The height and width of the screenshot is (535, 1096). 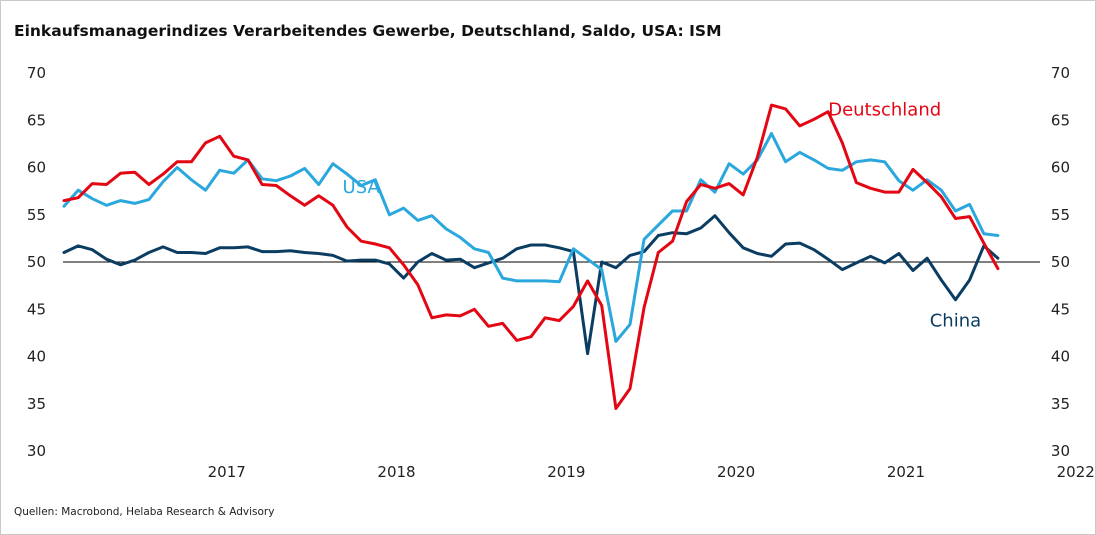 What do you see at coordinates (36, 404) in the screenshot?
I see `y-tick-left-35: 35` at bounding box center [36, 404].